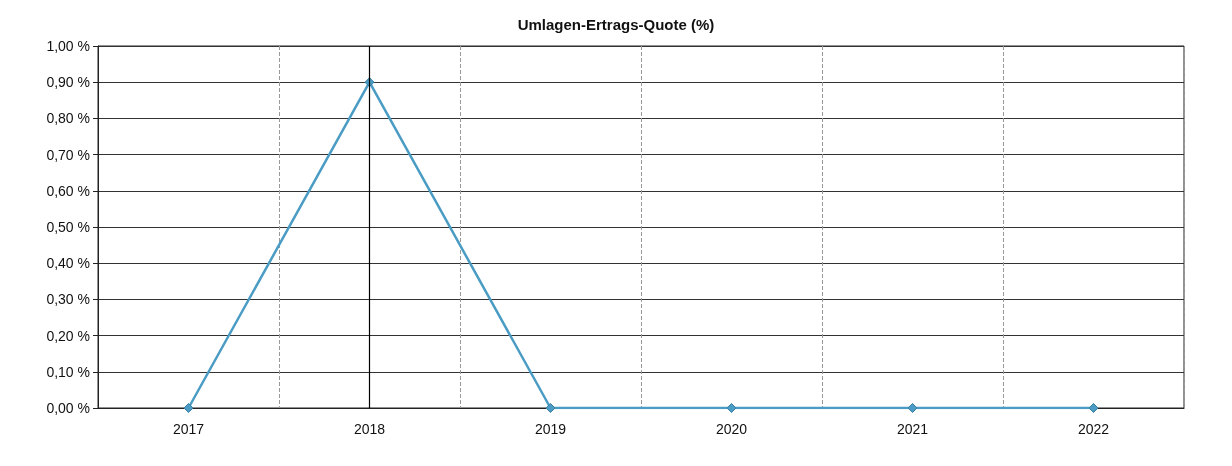  What do you see at coordinates (616, 24) in the screenshot?
I see `chart-title: Umlagen-Ertrags-Quote (%)` at bounding box center [616, 24].